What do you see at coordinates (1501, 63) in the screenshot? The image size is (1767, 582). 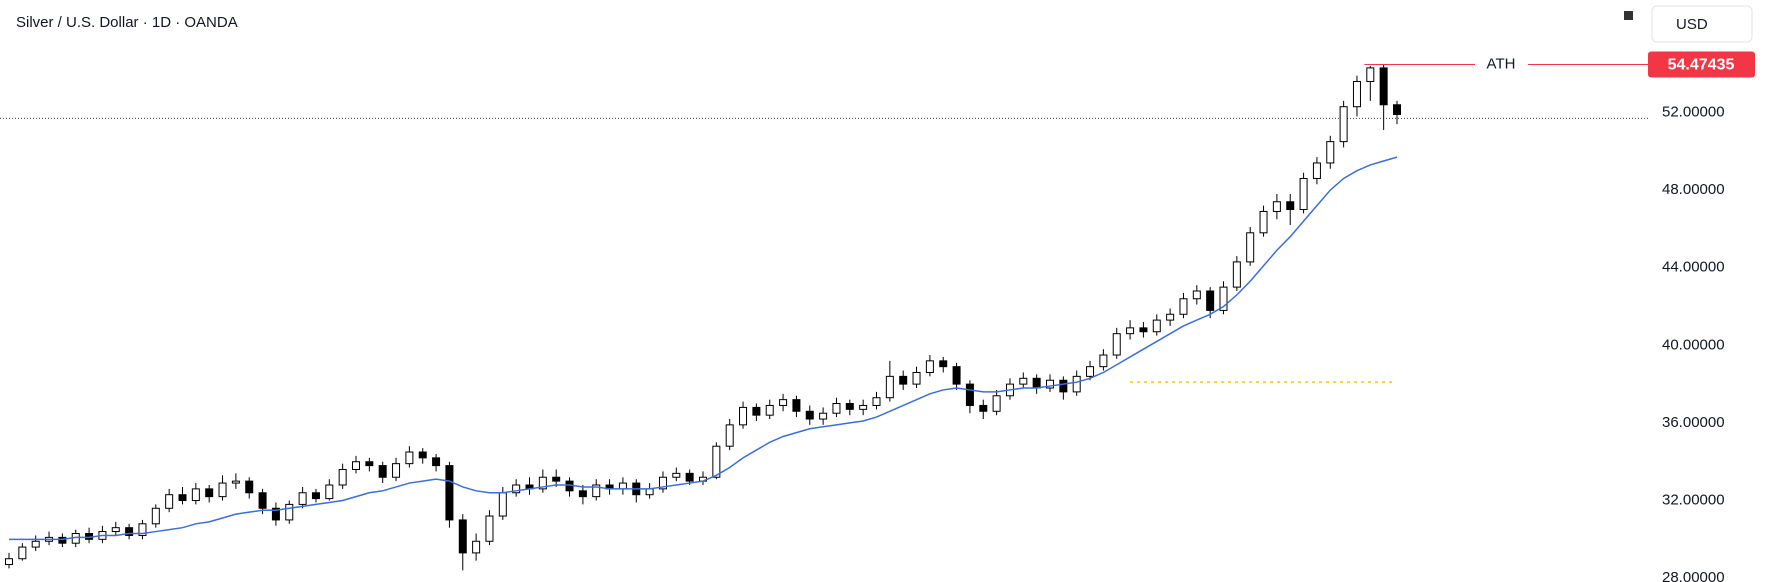 I see `ath-label: ATH` at bounding box center [1501, 63].